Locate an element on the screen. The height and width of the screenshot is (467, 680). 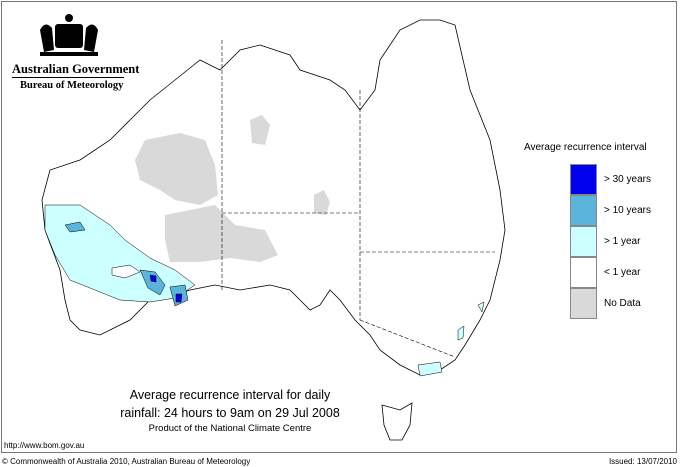
legend-label: > 1 year is located at coordinates (622, 241).